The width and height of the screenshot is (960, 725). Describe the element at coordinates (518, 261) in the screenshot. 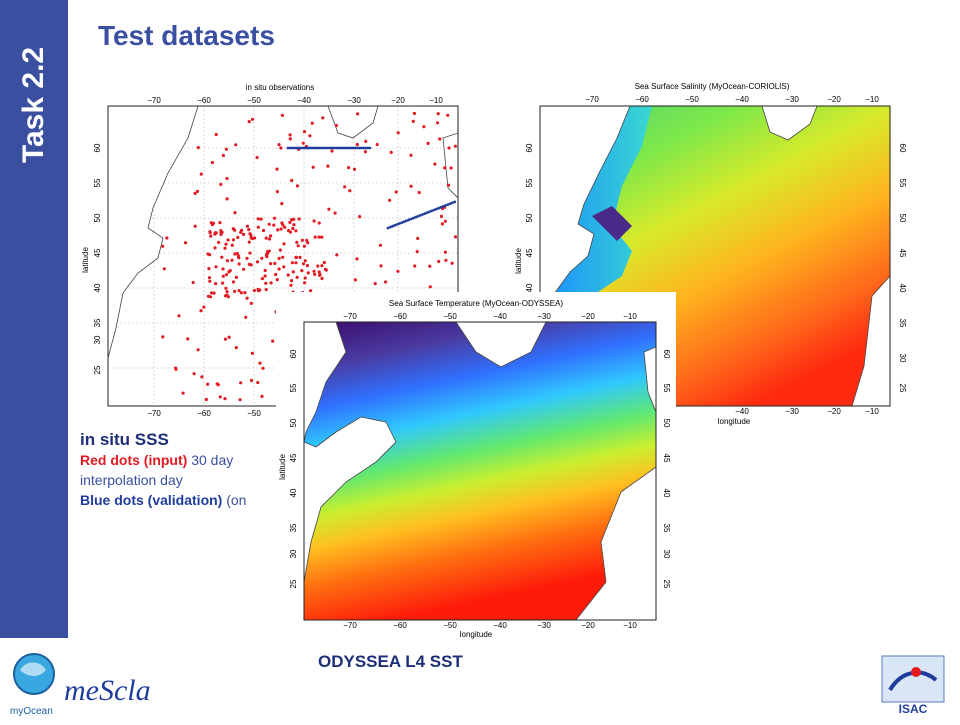

I see `sss-ylabel: latitude` at that location.